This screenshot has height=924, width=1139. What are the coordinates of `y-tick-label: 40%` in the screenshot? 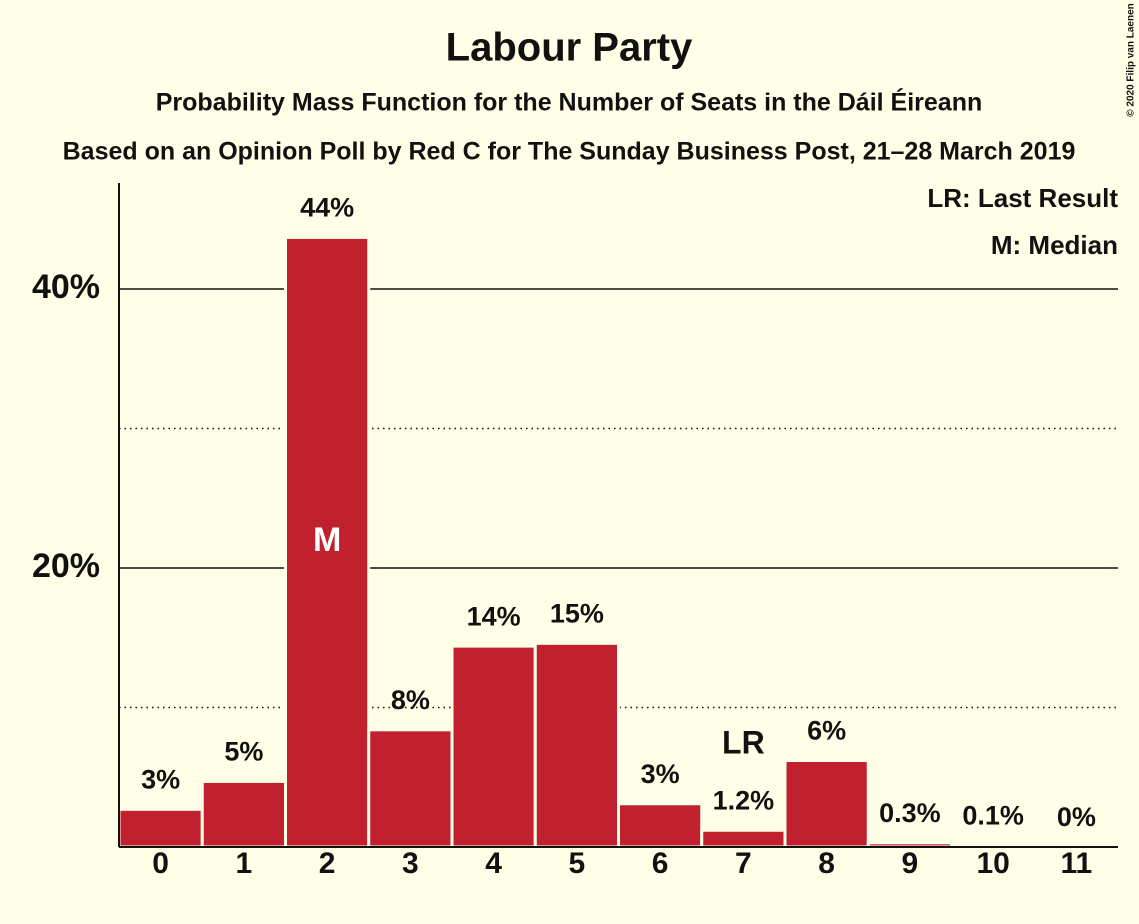 It's located at (66, 287).